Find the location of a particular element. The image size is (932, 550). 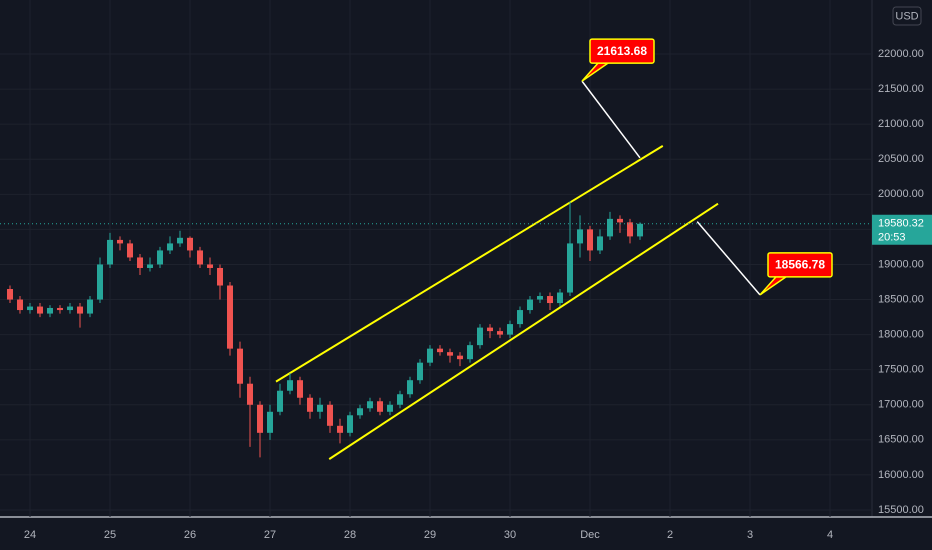

y-tick-label: 18500.00 is located at coordinates (901, 299).